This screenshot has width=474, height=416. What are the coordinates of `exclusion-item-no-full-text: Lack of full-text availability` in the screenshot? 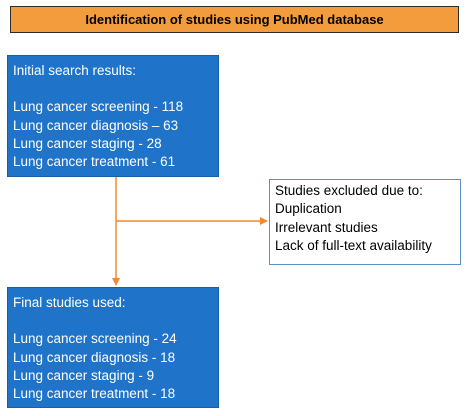 It's located at (353, 245).